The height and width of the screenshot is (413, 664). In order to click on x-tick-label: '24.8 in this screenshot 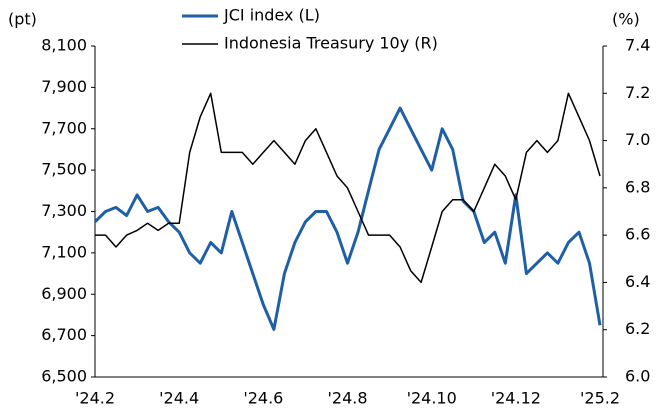, I will do `click(347, 398)`.